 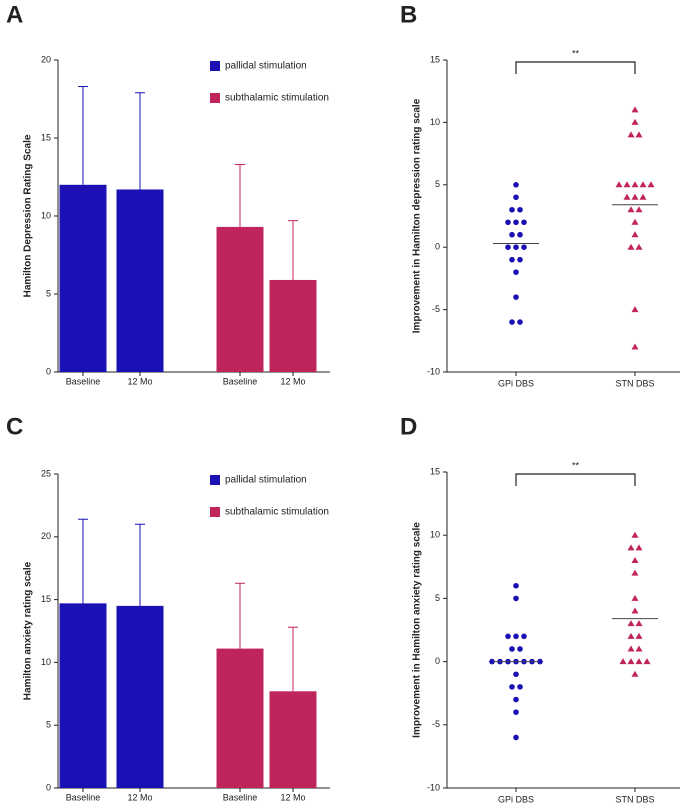 I want to click on x-tick-label: GPi DBS, so click(x=516, y=383).